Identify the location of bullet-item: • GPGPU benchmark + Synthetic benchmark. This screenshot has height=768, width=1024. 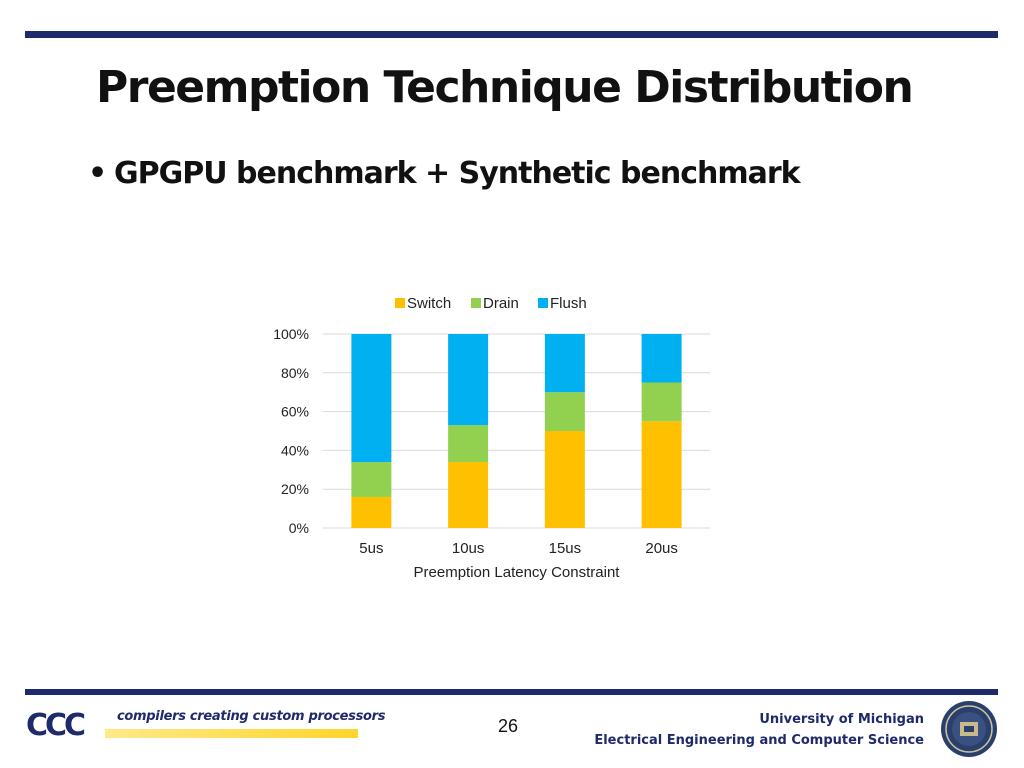
(444, 173).